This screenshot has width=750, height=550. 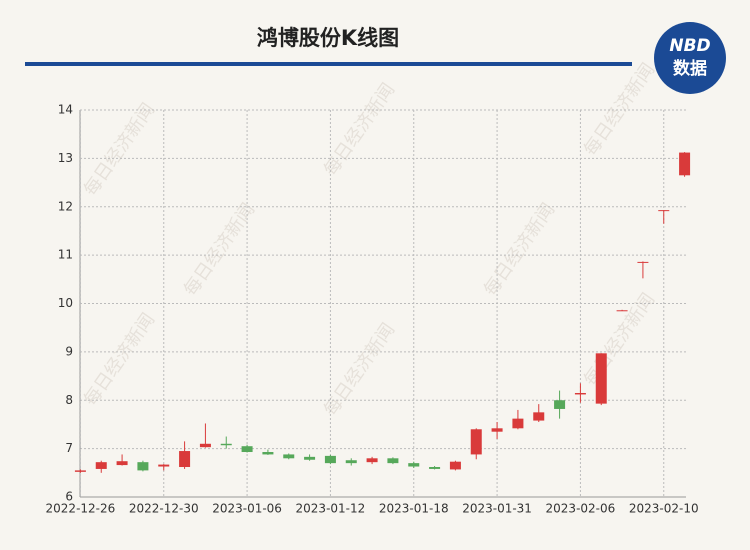 What do you see at coordinates (69, 497) in the screenshot?
I see `y-tick-label: 6` at bounding box center [69, 497].